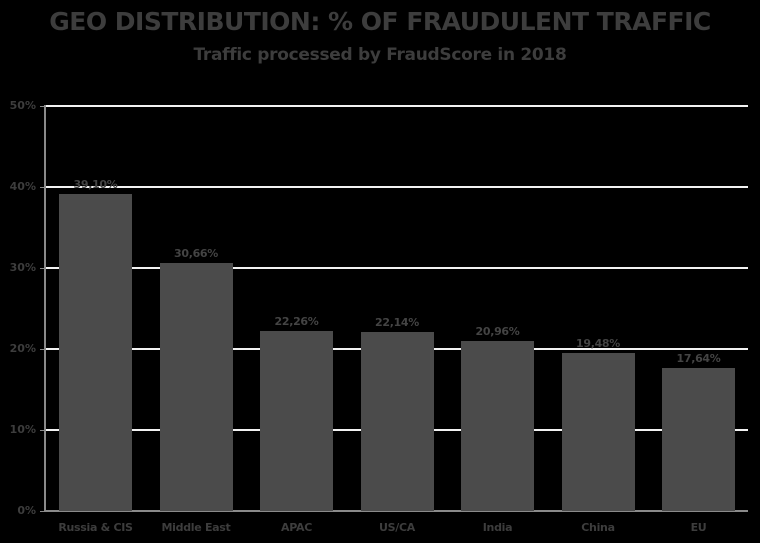  What do you see at coordinates (597, 344) in the screenshot?
I see `bar-value-label: 19,48%` at bounding box center [597, 344].